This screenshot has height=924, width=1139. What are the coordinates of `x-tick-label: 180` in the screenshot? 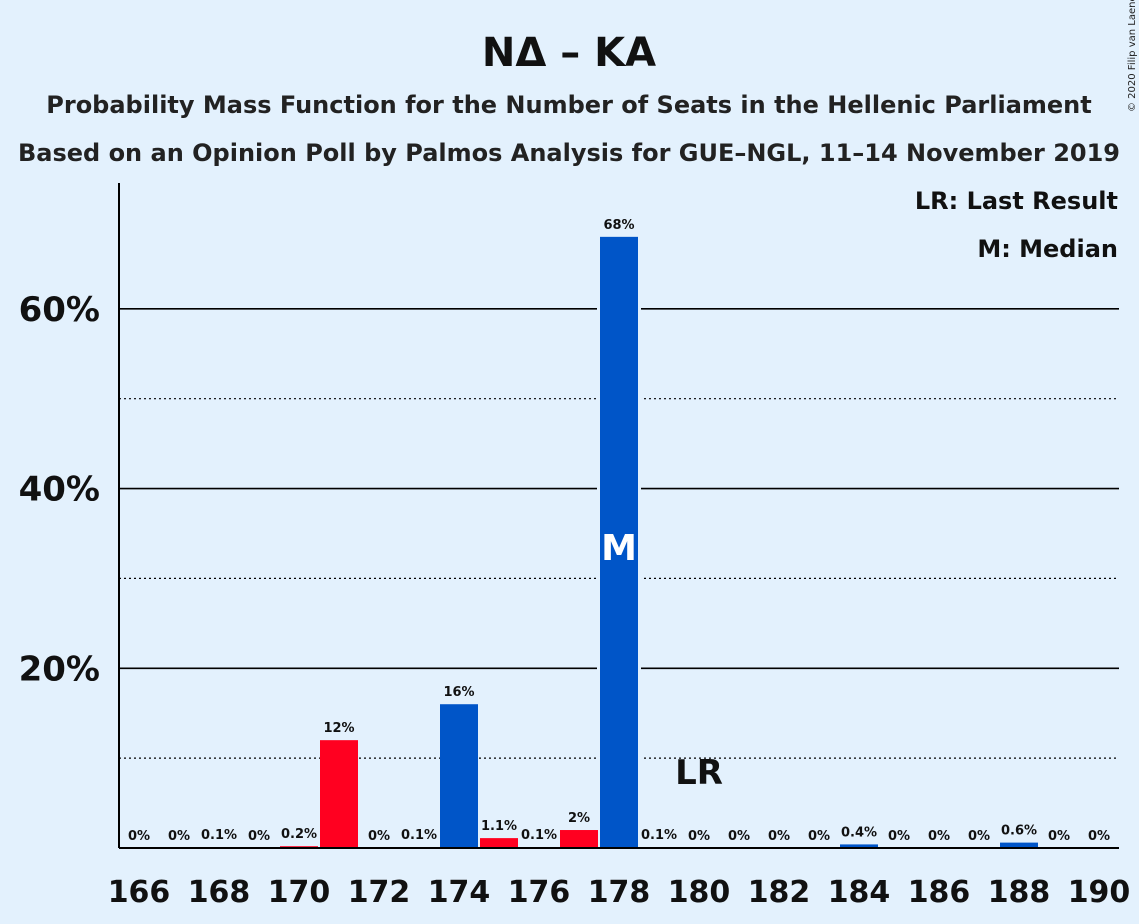 It's located at (699, 892).